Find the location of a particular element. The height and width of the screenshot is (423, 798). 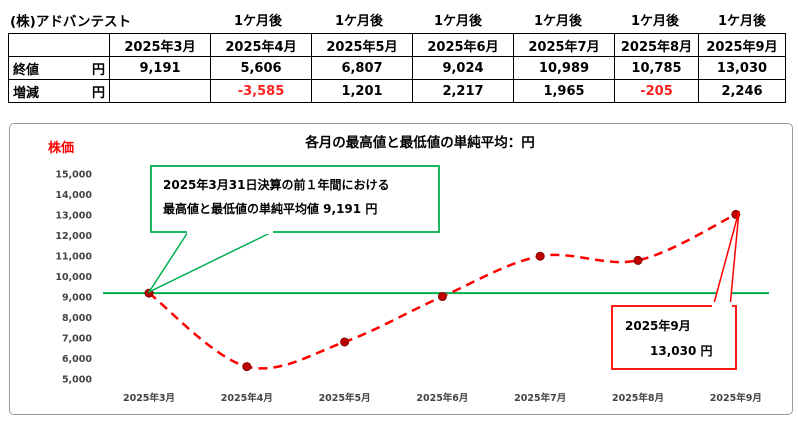

x-tick-label: 2025年3月 is located at coordinates (149, 398).